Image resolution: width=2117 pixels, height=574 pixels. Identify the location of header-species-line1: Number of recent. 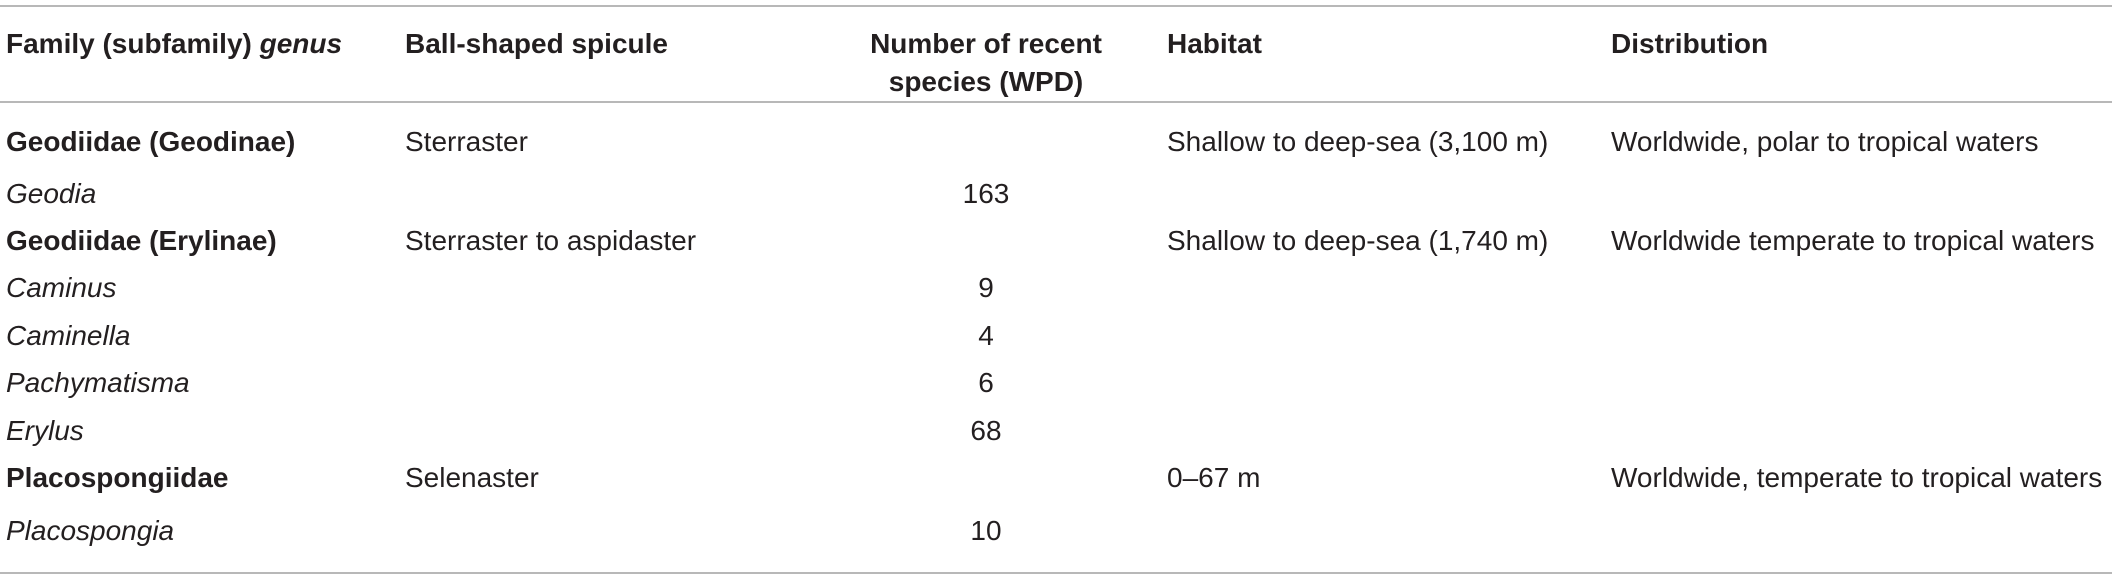
(986, 43).